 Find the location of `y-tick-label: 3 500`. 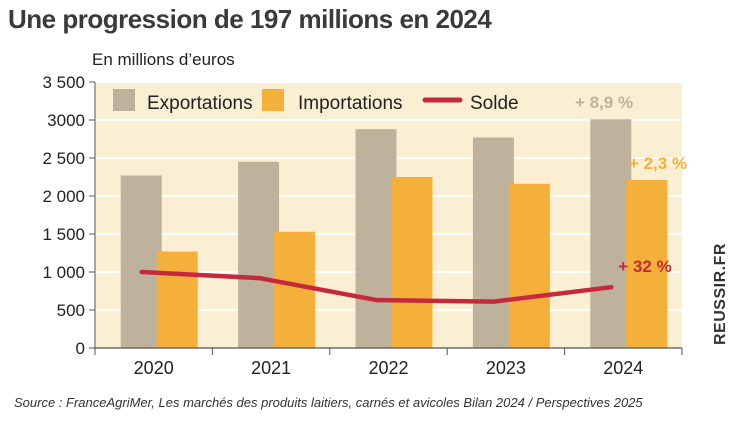

y-tick-label: 3 500 is located at coordinates (63, 82).